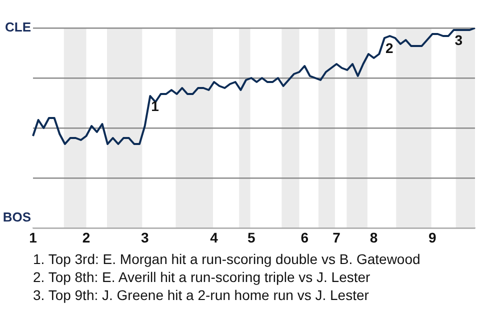  I want to click on x-tick-label: 3, so click(144, 237).